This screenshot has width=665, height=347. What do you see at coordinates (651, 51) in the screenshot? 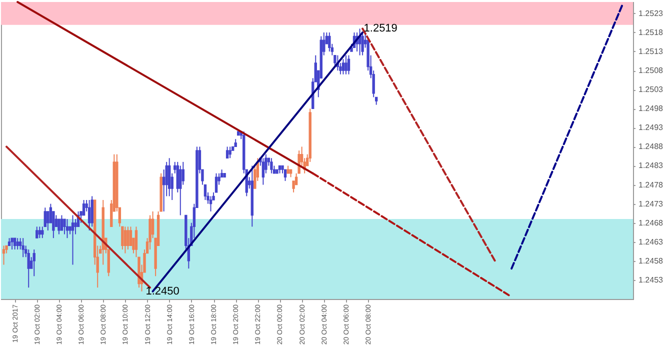
I see `y-tick-label: 1.2513` at bounding box center [651, 51].